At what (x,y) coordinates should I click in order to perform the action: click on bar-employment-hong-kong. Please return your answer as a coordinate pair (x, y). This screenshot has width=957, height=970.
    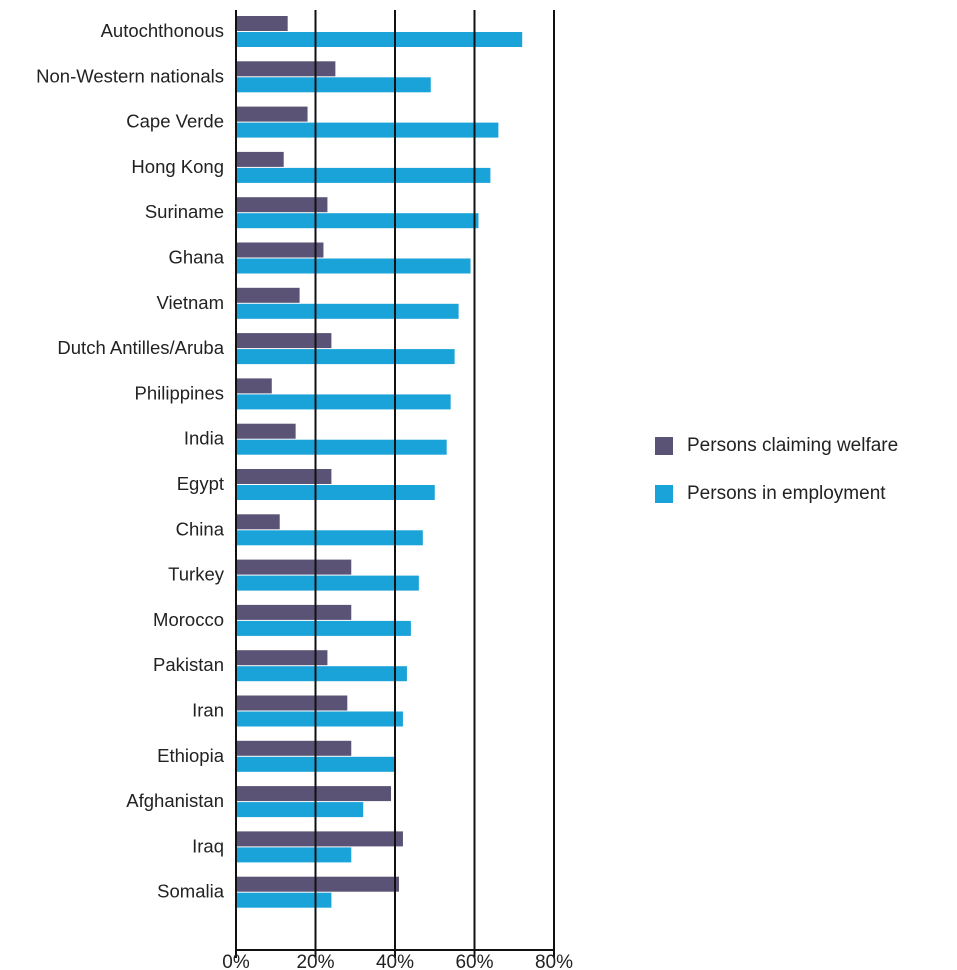
    Looking at the image, I should click on (363, 175).